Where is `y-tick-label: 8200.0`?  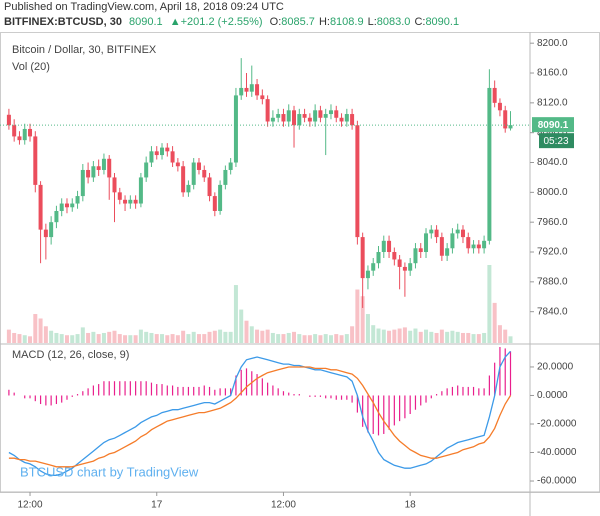 y-tick-label: 8200.0 is located at coordinates (552, 43).